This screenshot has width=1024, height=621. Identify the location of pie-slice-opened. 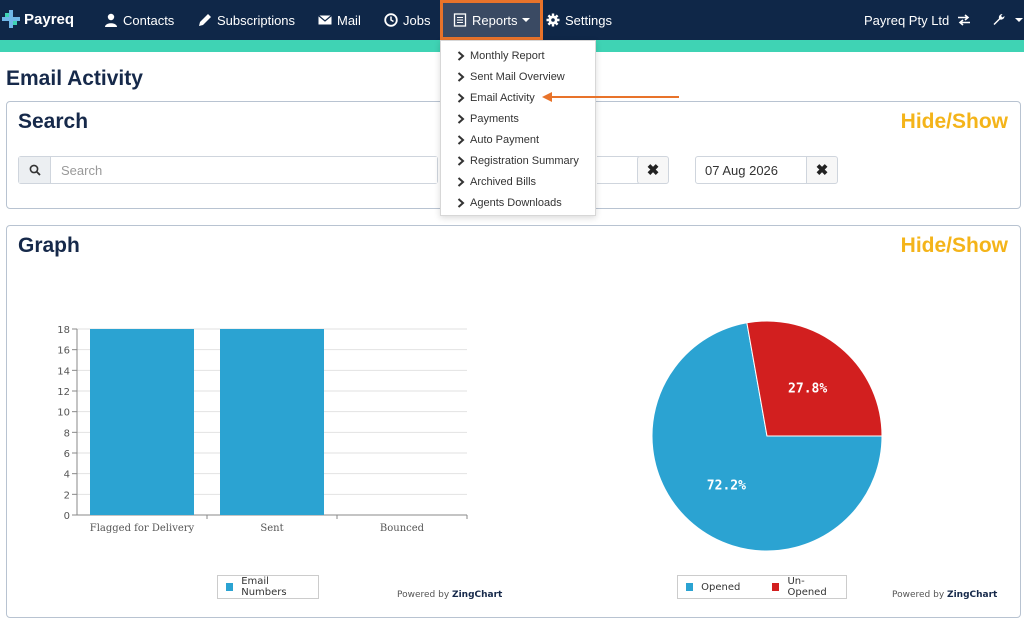
(767, 437).